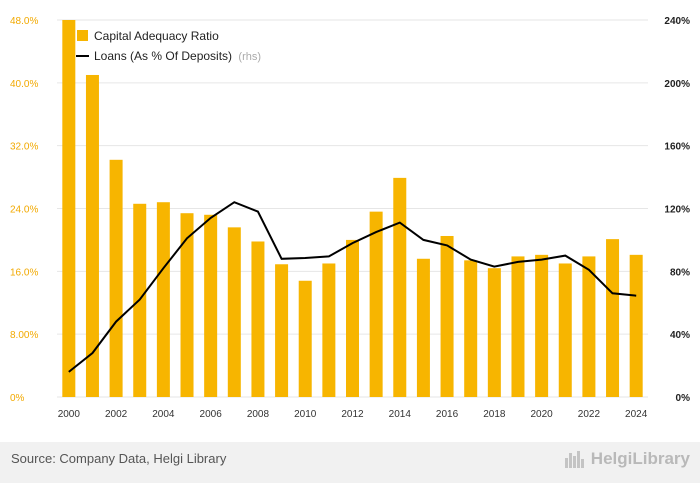 This screenshot has width=700, height=483. Describe the element at coordinates (677, 84) in the screenshot. I see `y-right-tick-label: 200%` at that location.